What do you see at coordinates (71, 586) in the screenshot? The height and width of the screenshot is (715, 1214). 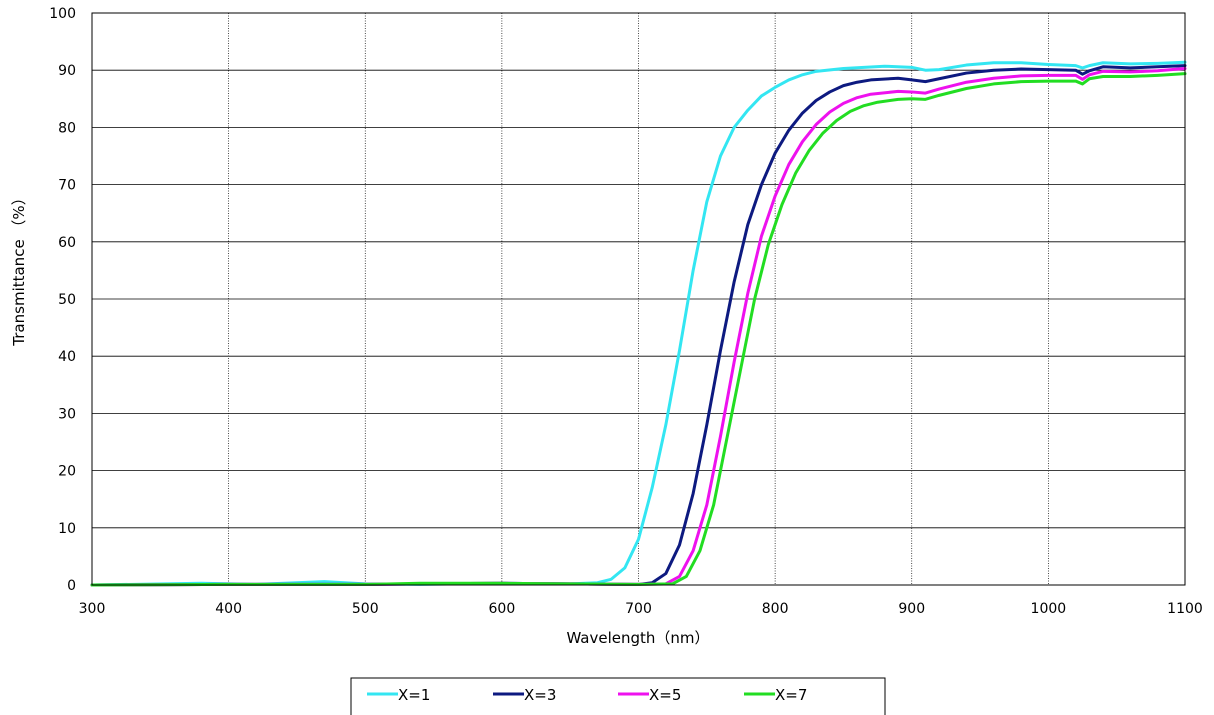 I see `y-tick-label: 0` at bounding box center [71, 586].